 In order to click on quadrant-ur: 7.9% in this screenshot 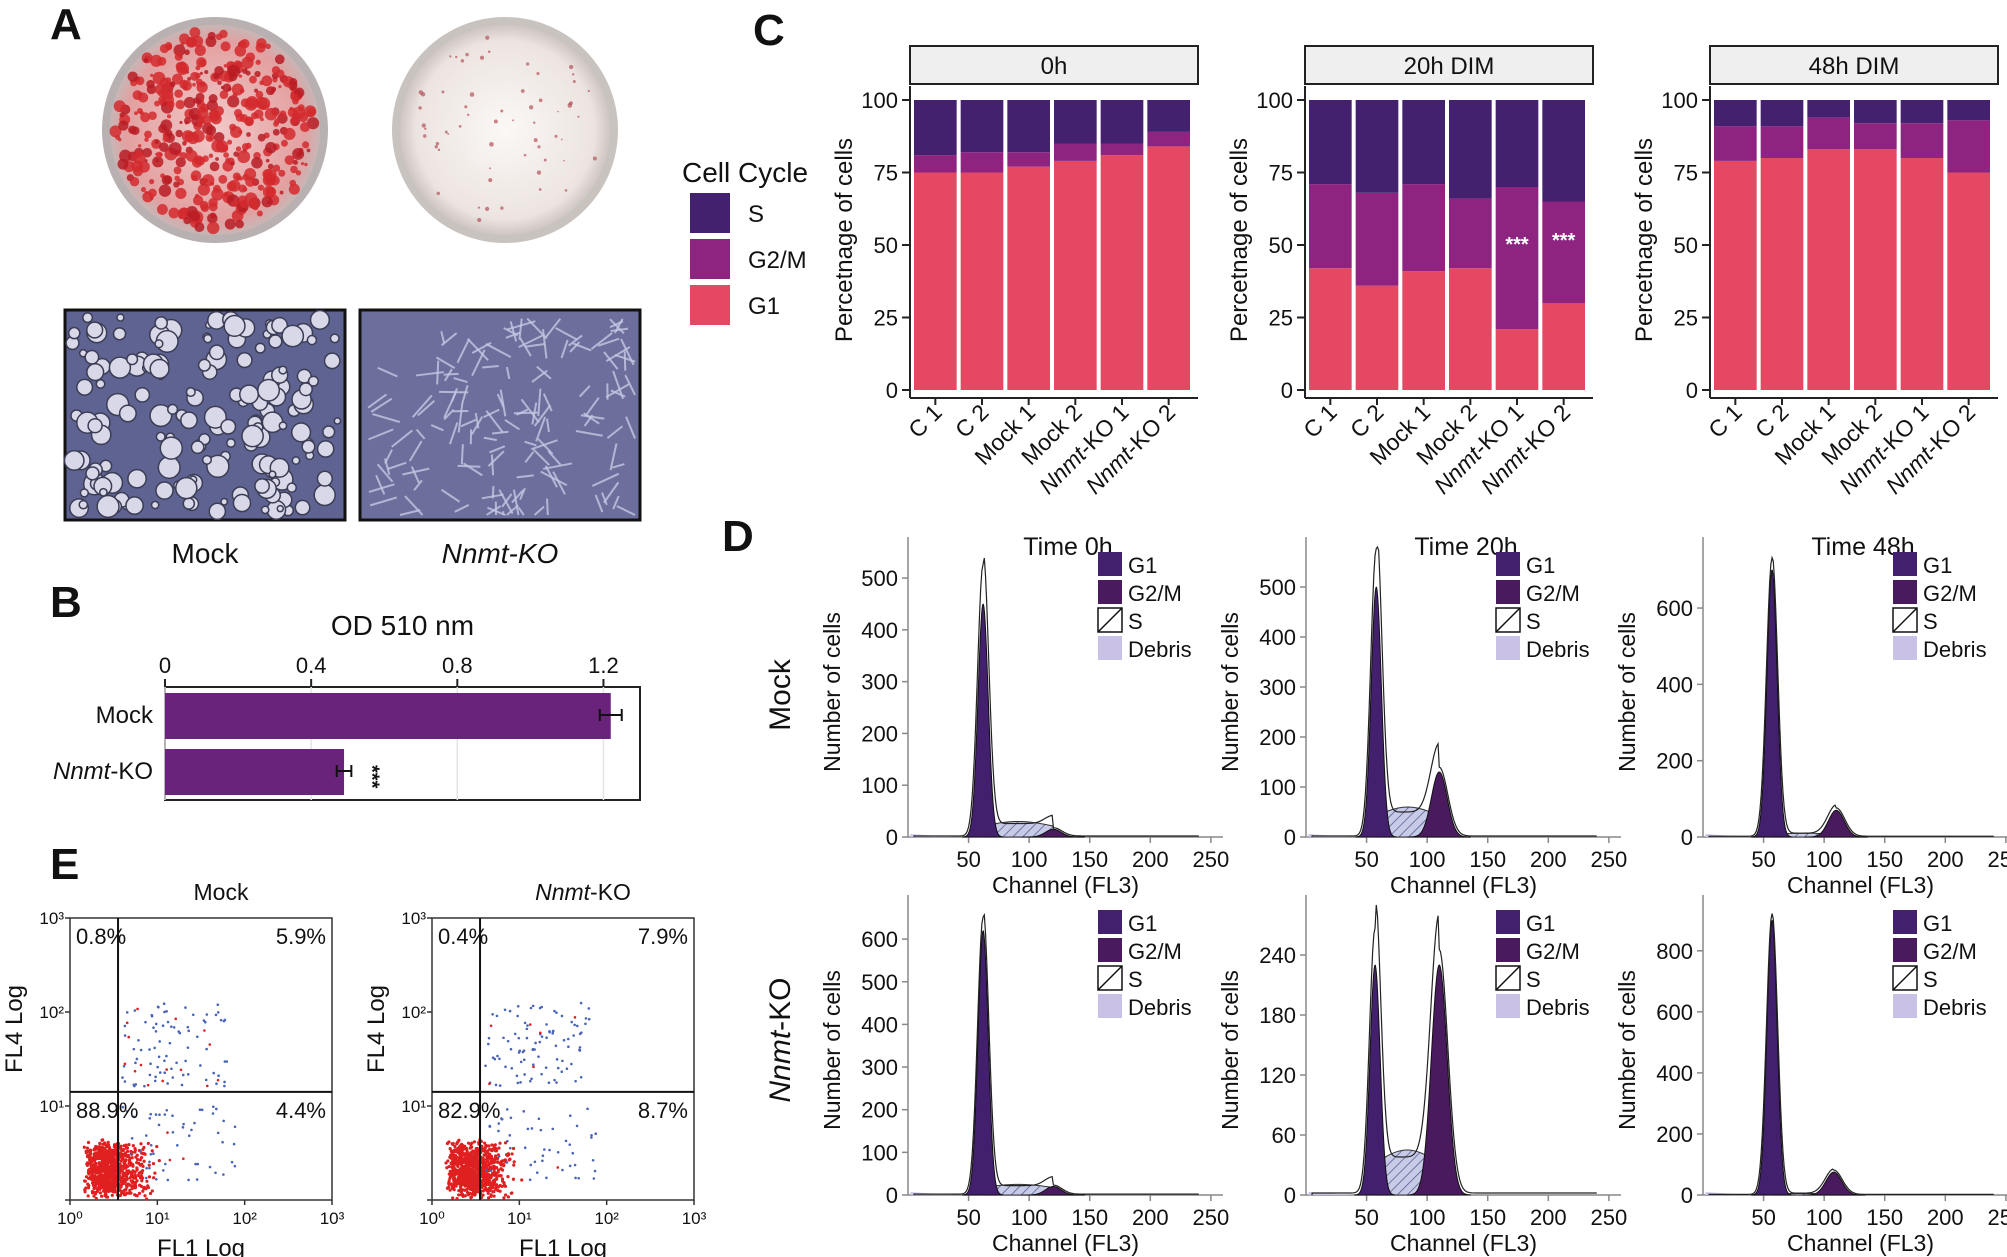, I will do `click(663, 936)`.